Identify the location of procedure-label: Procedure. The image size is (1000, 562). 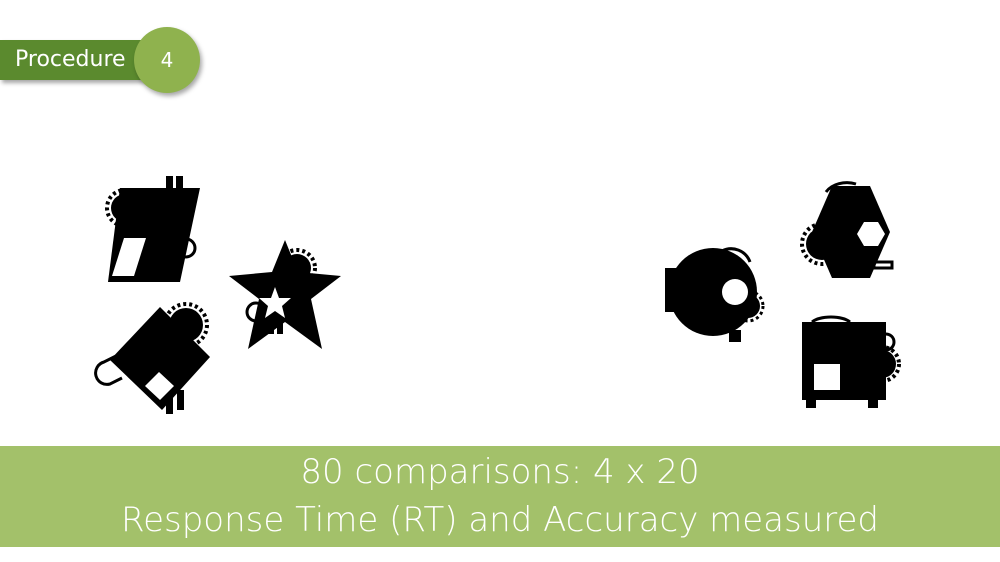
(70, 59).